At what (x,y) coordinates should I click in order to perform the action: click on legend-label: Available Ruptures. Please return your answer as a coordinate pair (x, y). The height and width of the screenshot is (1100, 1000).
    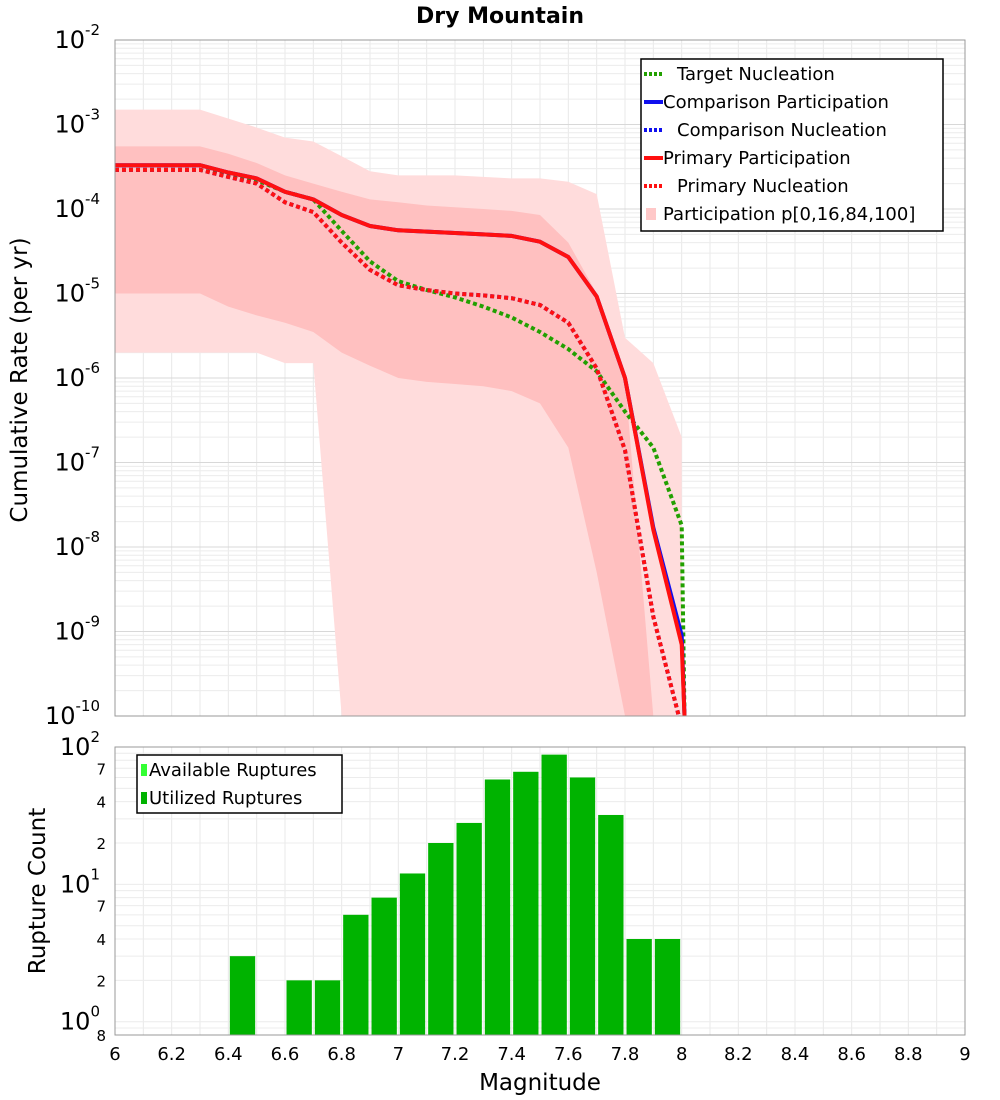
    Looking at the image, I should click on (233, 770).